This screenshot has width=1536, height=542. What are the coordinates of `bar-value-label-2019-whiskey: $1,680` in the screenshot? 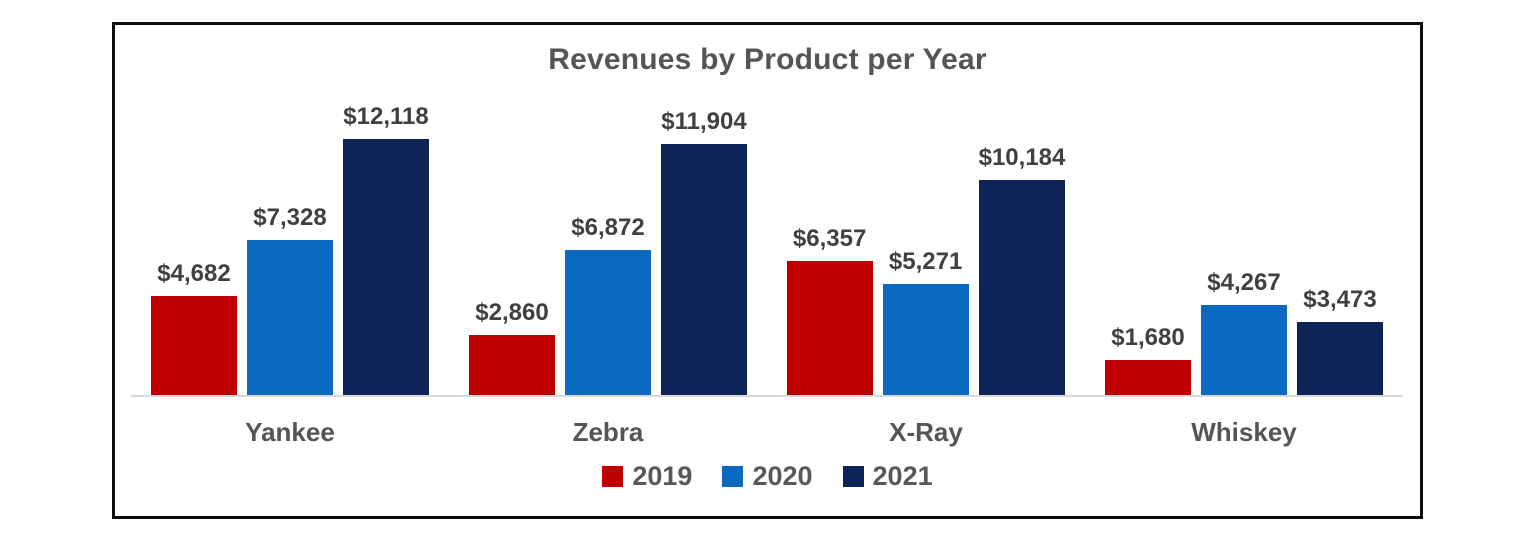 It's located at (1148, 337).